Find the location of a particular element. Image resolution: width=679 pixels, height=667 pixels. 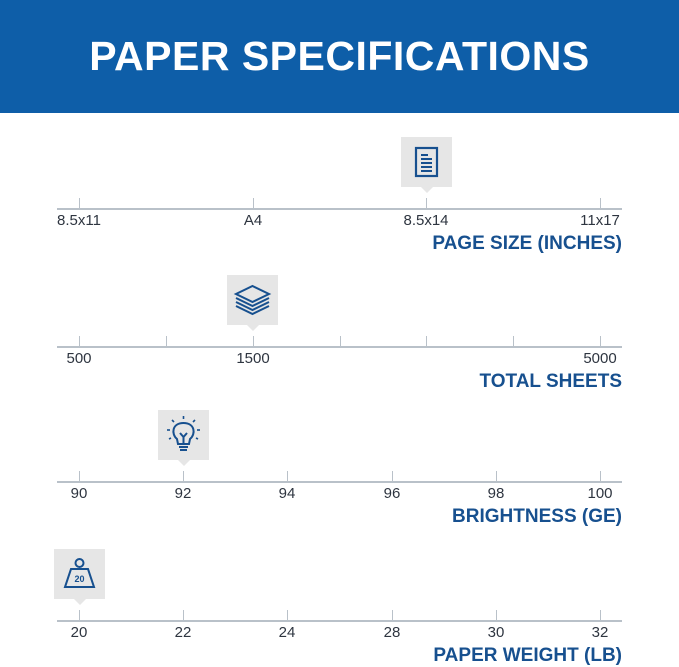

scale-tick-label: 8.5x11 is located at coordinates (79, 220).